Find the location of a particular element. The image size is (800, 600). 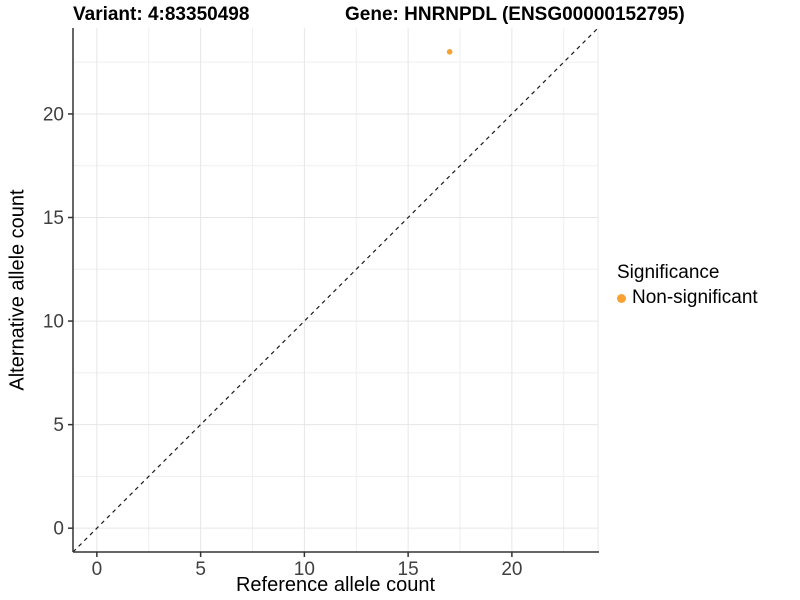

legend-title: Significance is located at coordinates (668, 272).